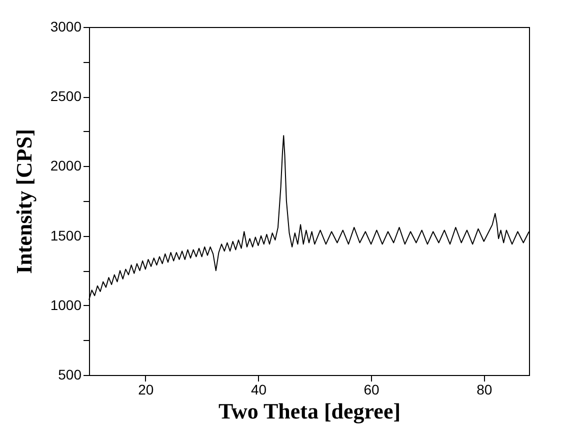  I want to click on y-tick-label: 1000, so click(66, 304).